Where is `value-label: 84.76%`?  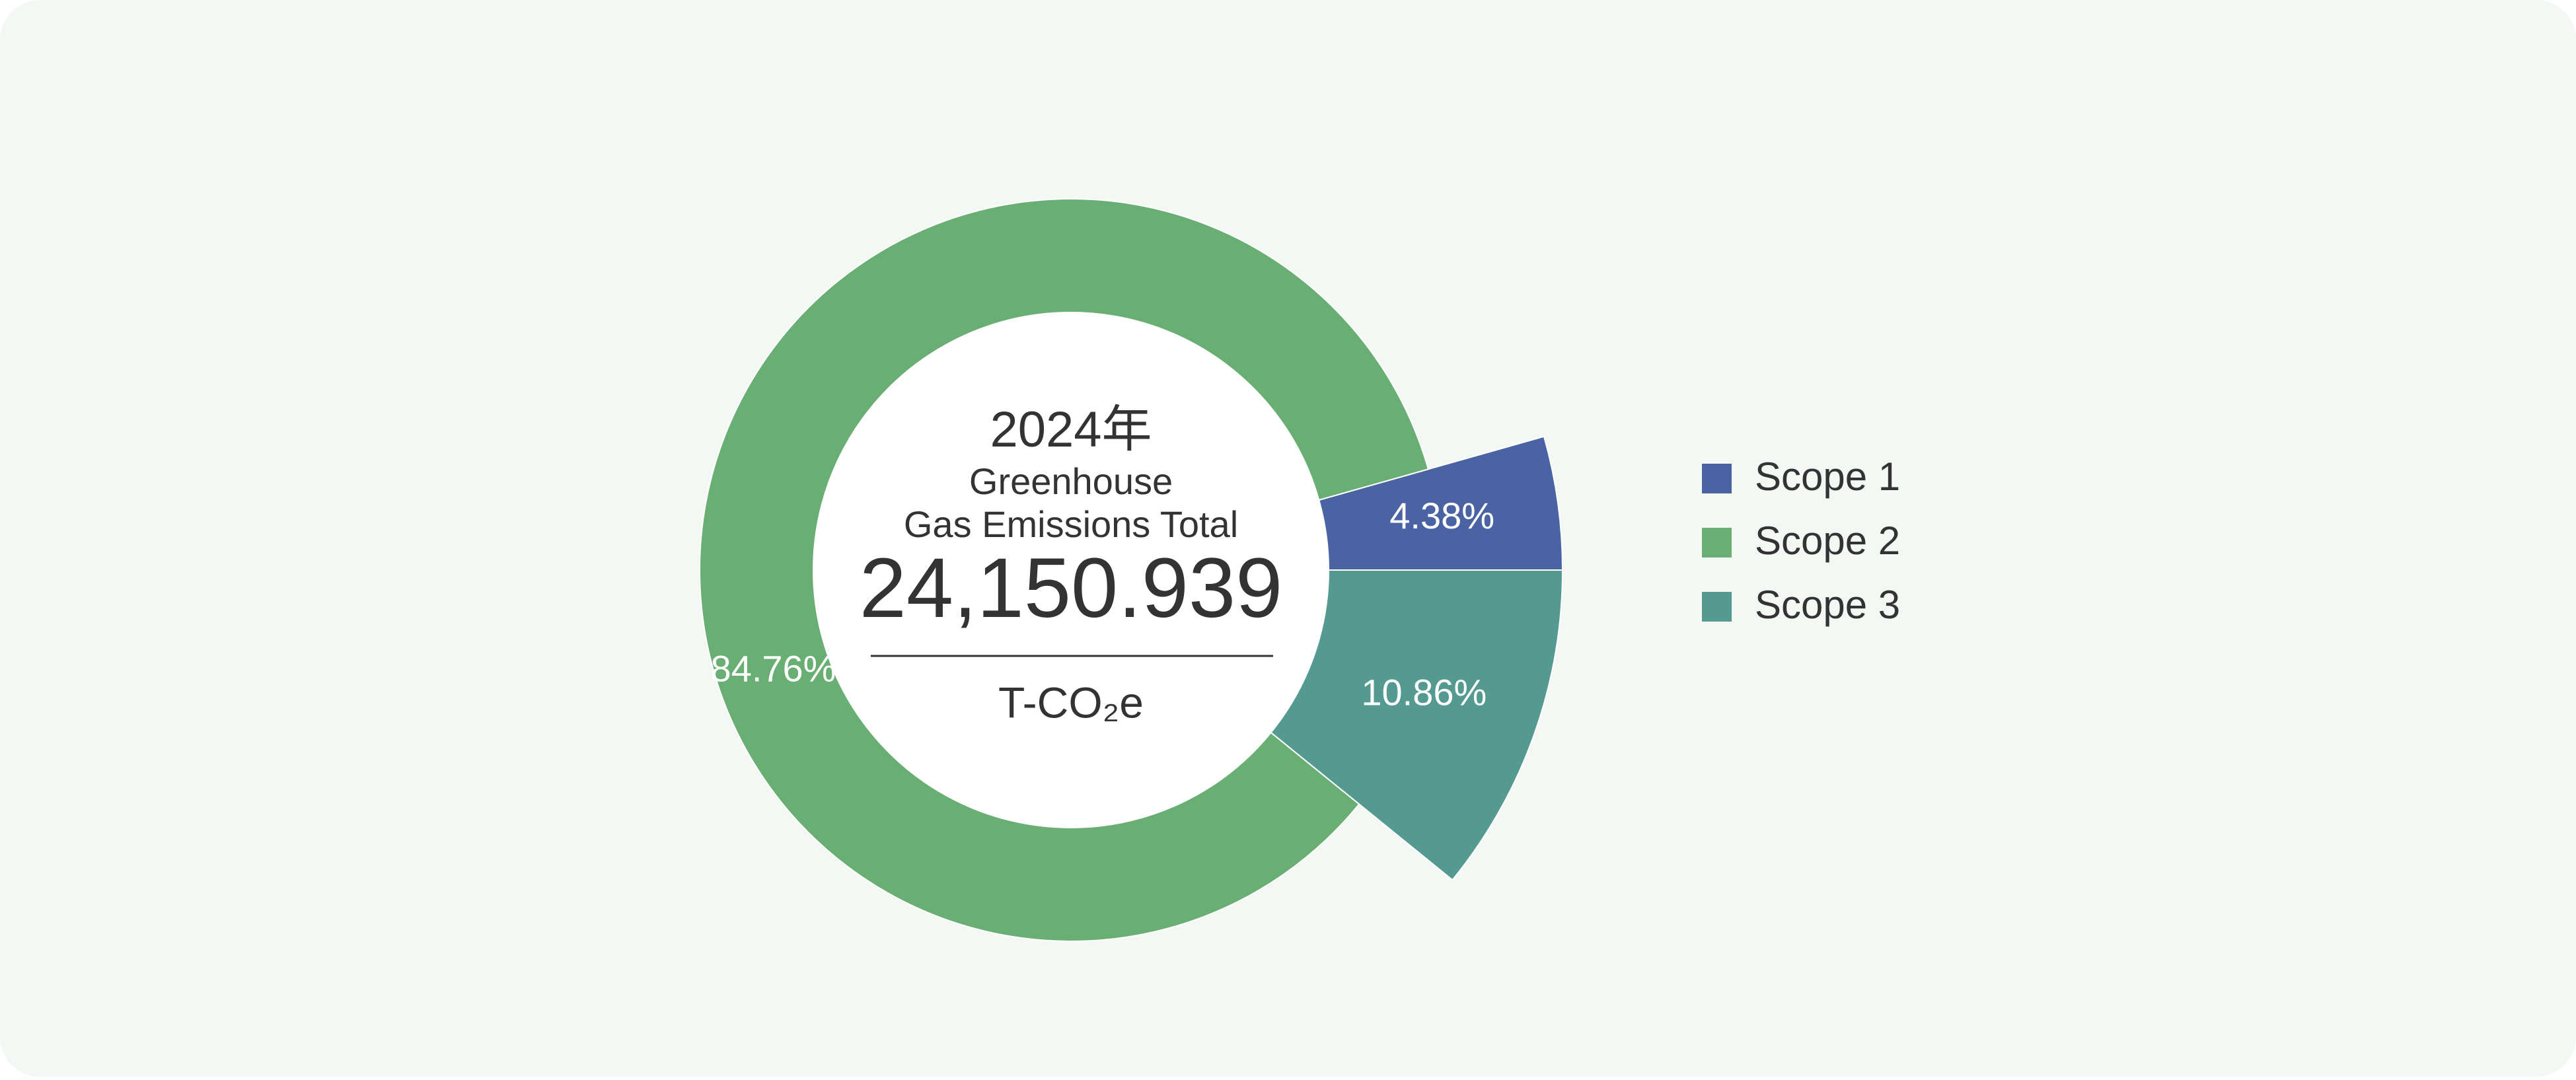
value-label: 84.76% is located at coordinates (774, 669).